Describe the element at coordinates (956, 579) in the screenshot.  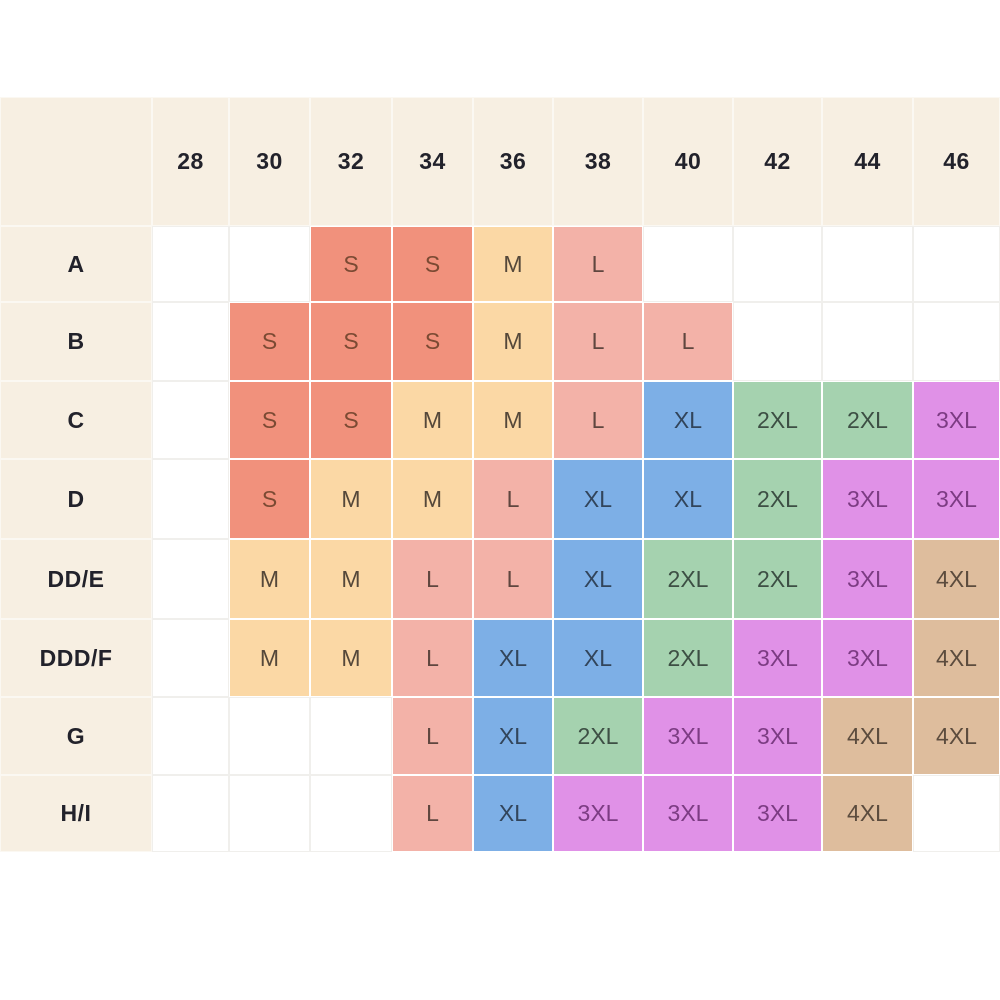
I see `size-cell-dd-e-46: 4XL` at that location.